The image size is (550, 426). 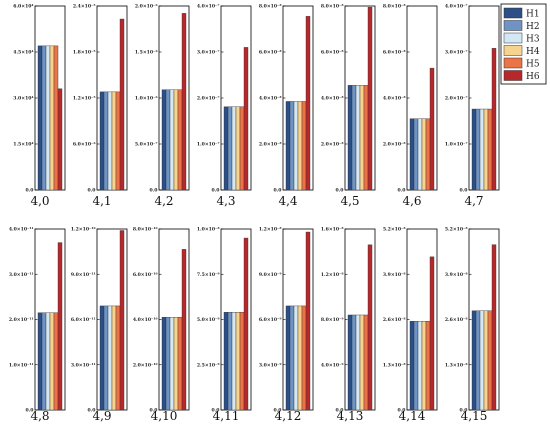 I want to click on panel-title: 4,9, so click(x=101, y=416).